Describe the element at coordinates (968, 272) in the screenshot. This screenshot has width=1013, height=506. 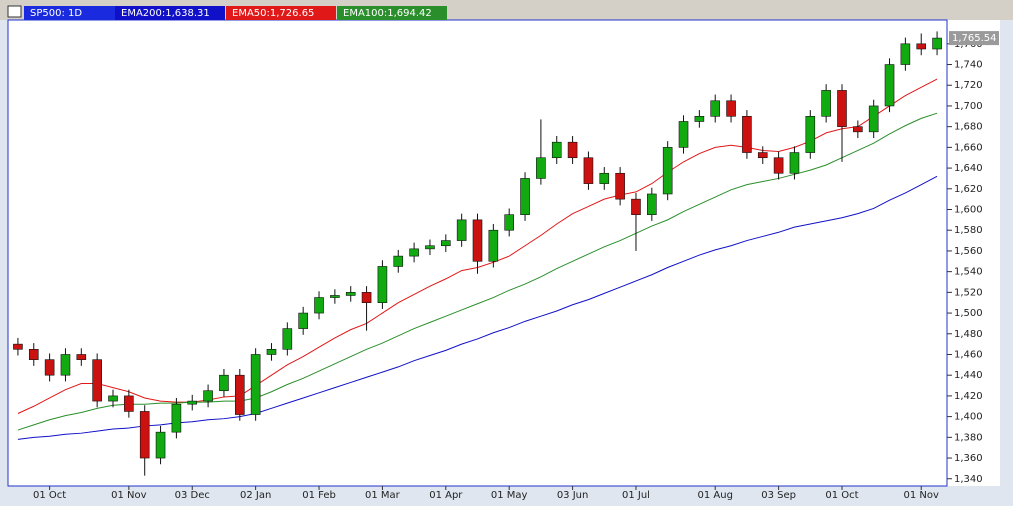
I see `y-tick-label: 1,540` at that location.